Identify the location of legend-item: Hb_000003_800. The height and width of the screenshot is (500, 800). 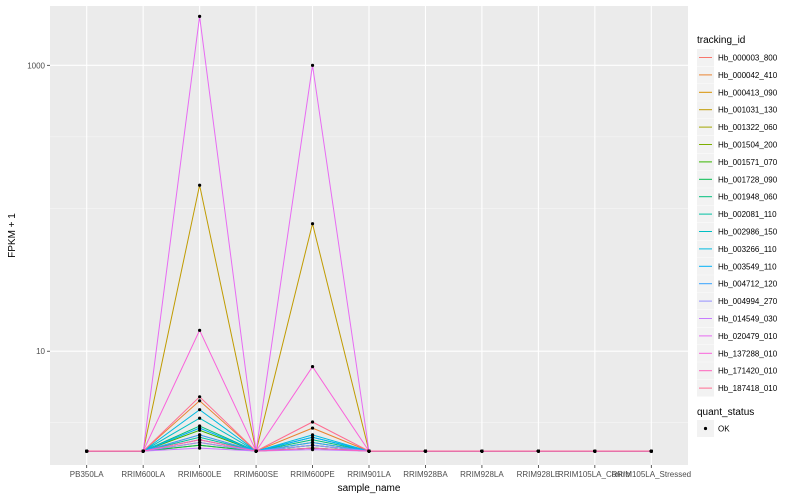
(737, 57).